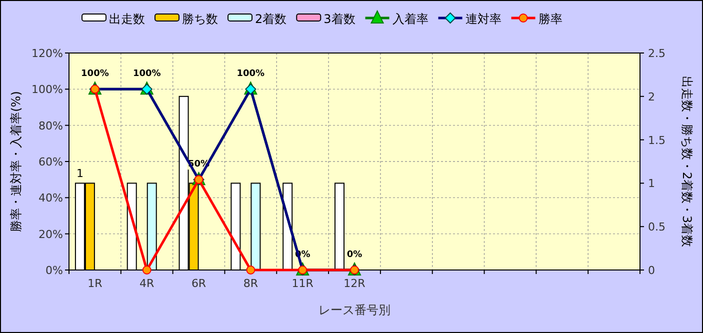  I want to click on y2-tick-label: 0, so click(651, 270).